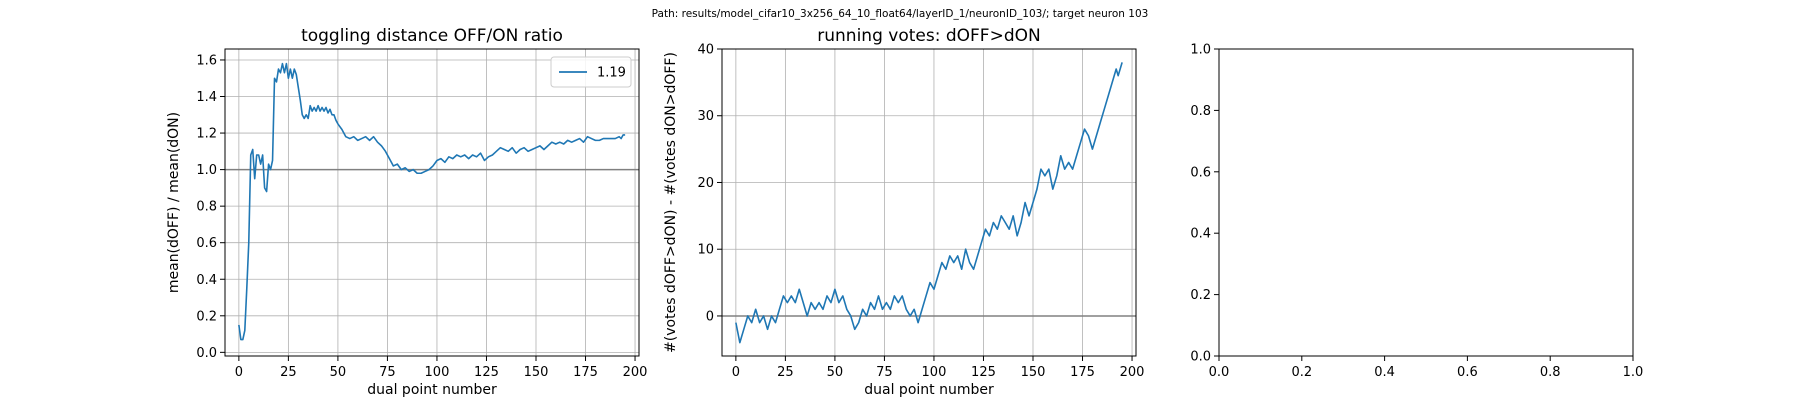 The width and height of the screenshot is (1800, 400). I want to click on votes-x-tick-label: 125, so click(983, 372).